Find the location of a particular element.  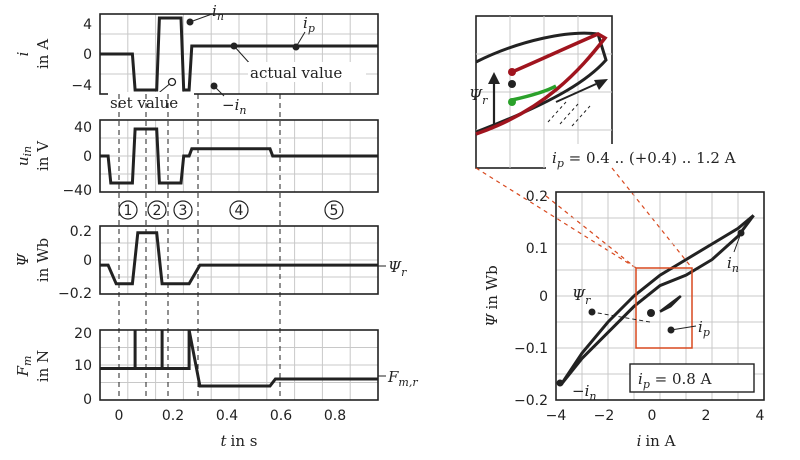

inset-caption: ip = 0.4 .. (+0.4) .. 1.2 A is located at coordinates (644, 159).